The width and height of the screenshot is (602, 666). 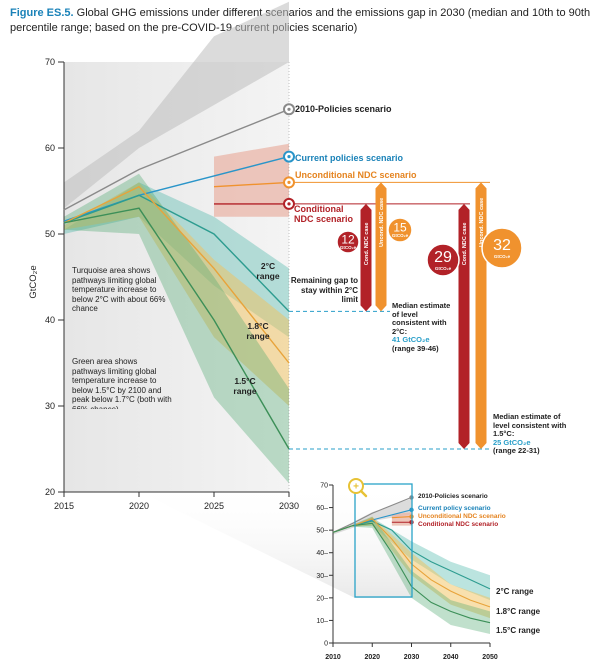 I want to click on scenario-unconditional-label: Unconditional NDC scenario, so click(x=356, y=175).